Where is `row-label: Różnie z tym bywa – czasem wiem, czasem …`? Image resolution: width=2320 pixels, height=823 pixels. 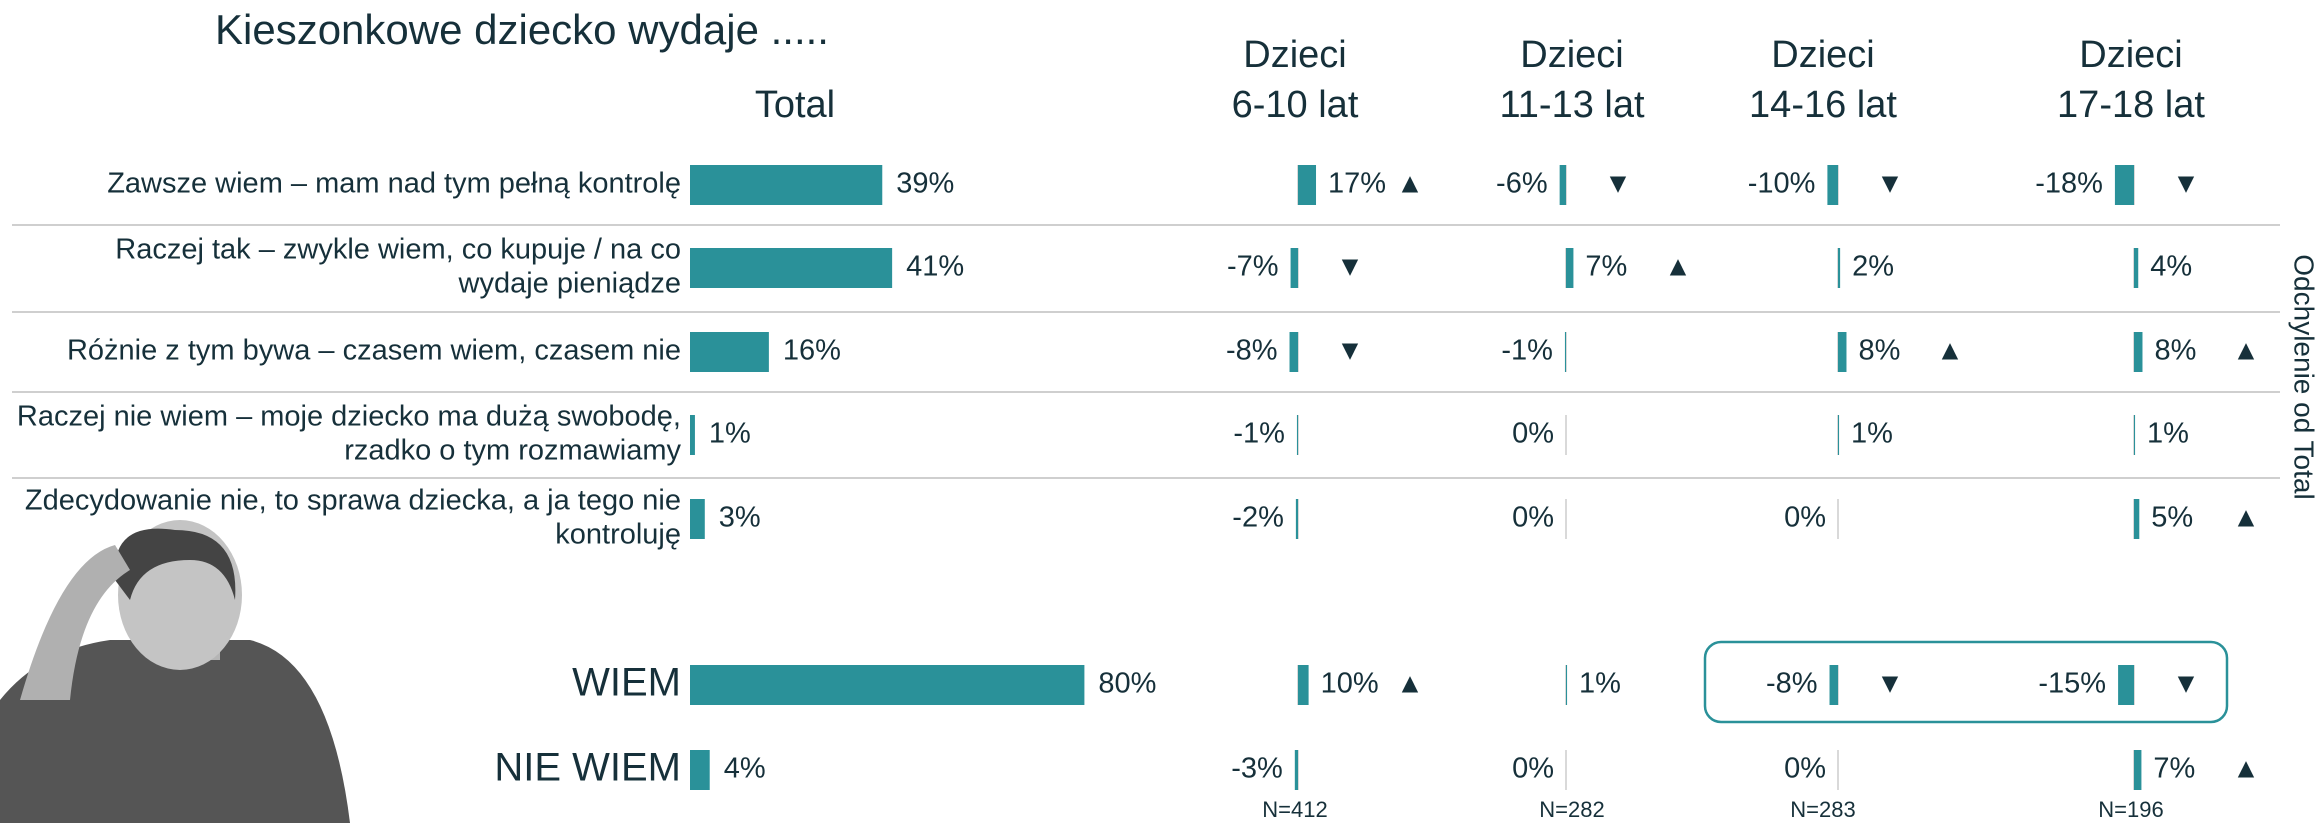 row-label: Różnie z tym bywa – czasem wiem, czasem … is located at coordinates (374, 351).